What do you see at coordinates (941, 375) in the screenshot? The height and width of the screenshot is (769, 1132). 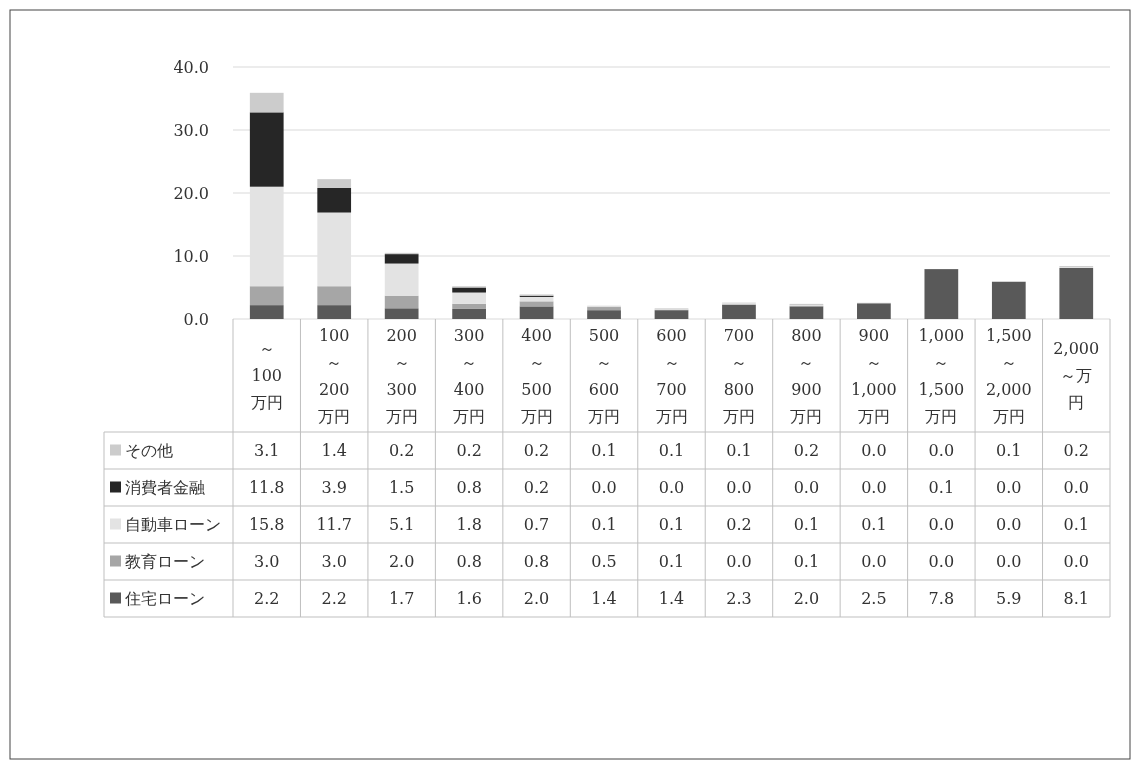 I see `x-tick-label: 1,000～1,500万円` at bounding box center [941, 375].